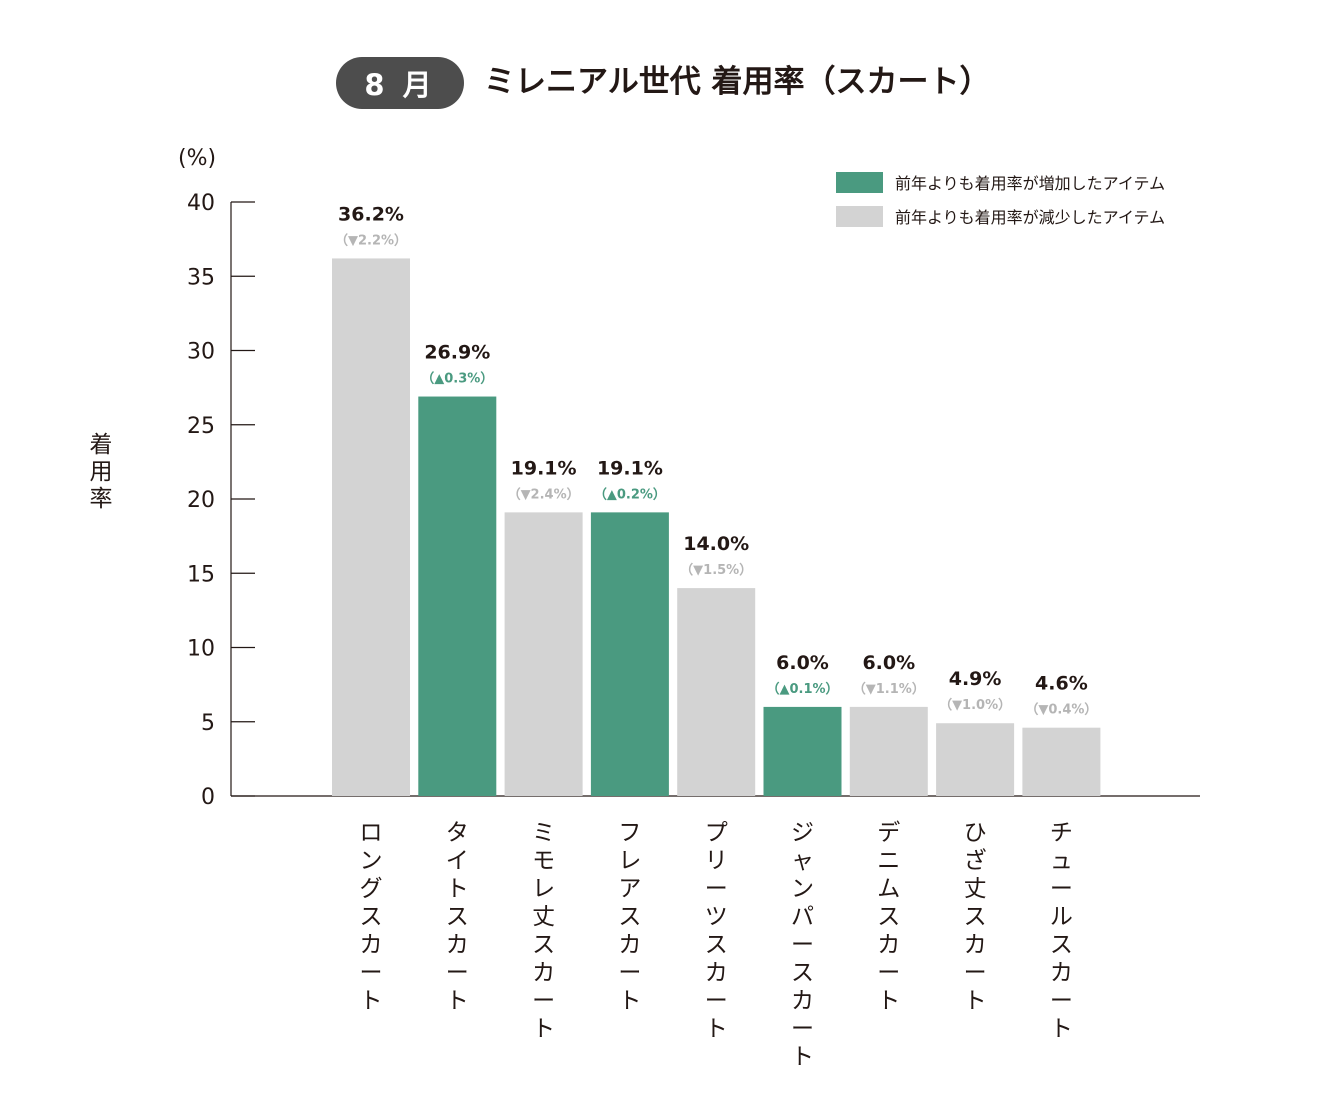 The image size is (1328, 1111). Describe the element at coordinates (975, 679) in the screenshot. I see `data-label-8: 4.9%` at that location.